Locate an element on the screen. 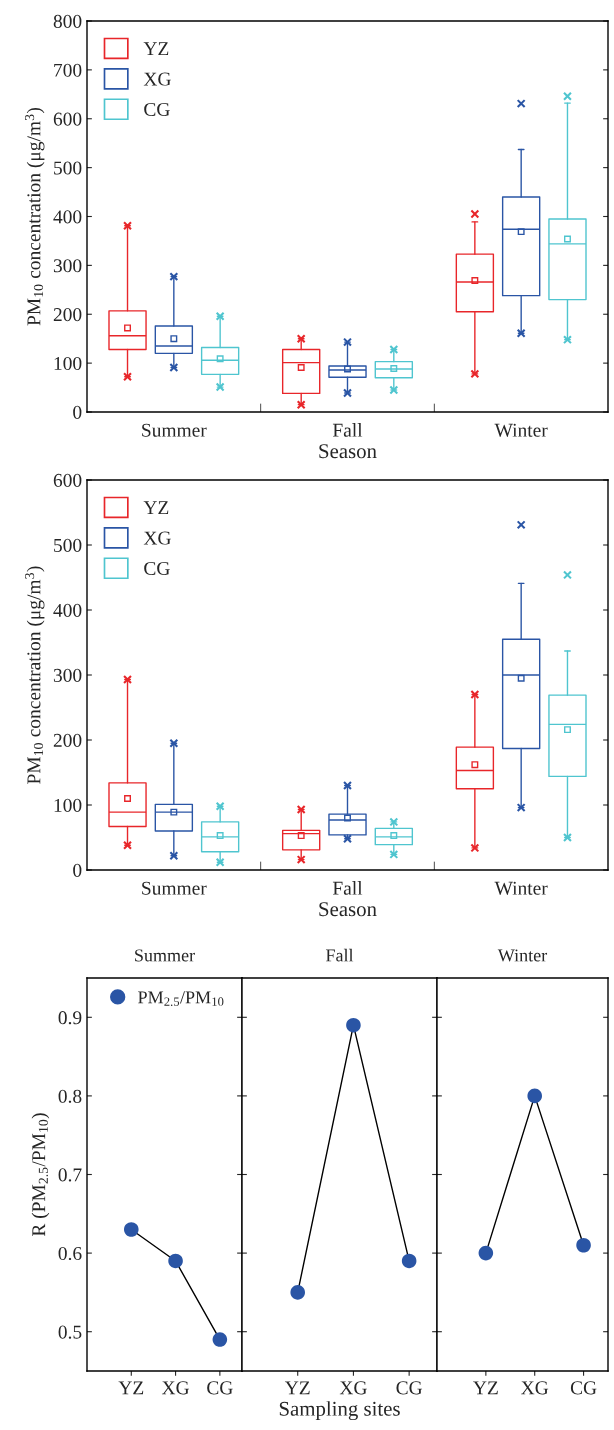 The height and width of the screenshot is (1430, 614). chart-title: Winter is located at coordinates (522, 955).